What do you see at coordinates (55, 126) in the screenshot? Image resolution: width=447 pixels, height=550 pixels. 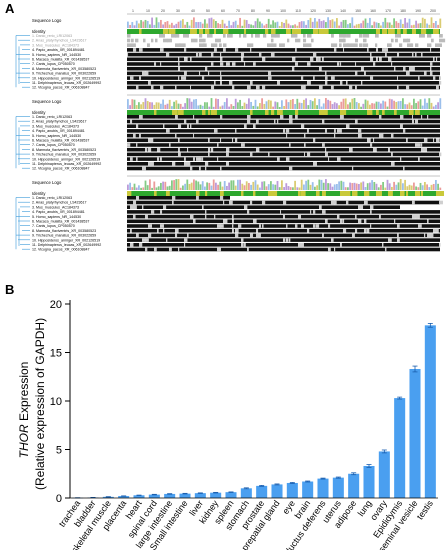 I see `sequence-name: 3. Mus_musculus_AC184373` at bounding box center [55, 126].